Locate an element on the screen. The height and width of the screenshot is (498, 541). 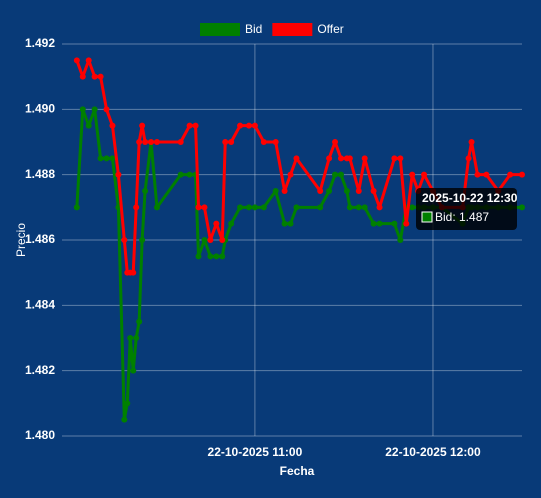
legend-label: Offer is located at coordinates (330, 29).